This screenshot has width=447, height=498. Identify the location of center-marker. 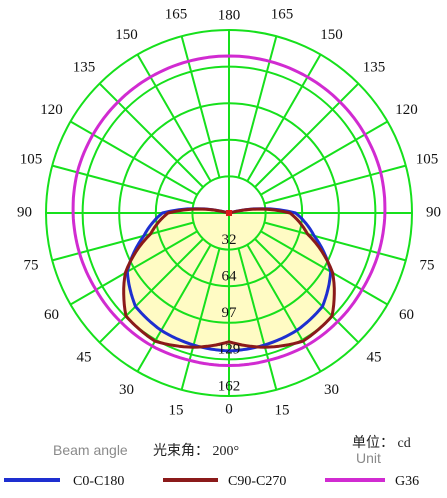
(229, 213).